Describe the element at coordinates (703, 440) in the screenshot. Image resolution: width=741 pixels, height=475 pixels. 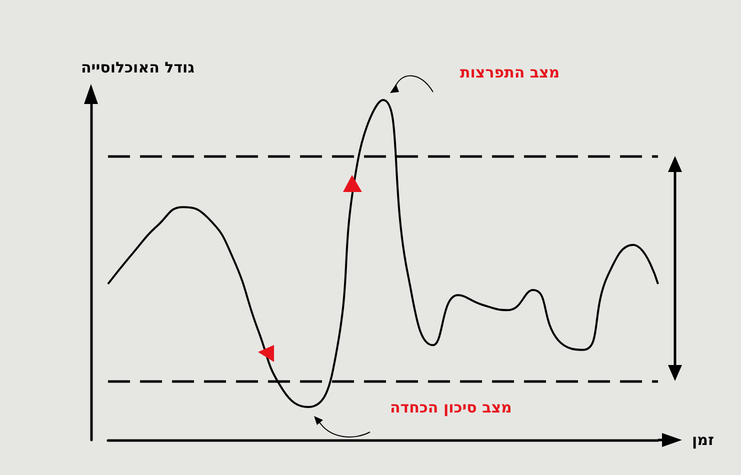
I see `x-axis-title: זמן` at that location.